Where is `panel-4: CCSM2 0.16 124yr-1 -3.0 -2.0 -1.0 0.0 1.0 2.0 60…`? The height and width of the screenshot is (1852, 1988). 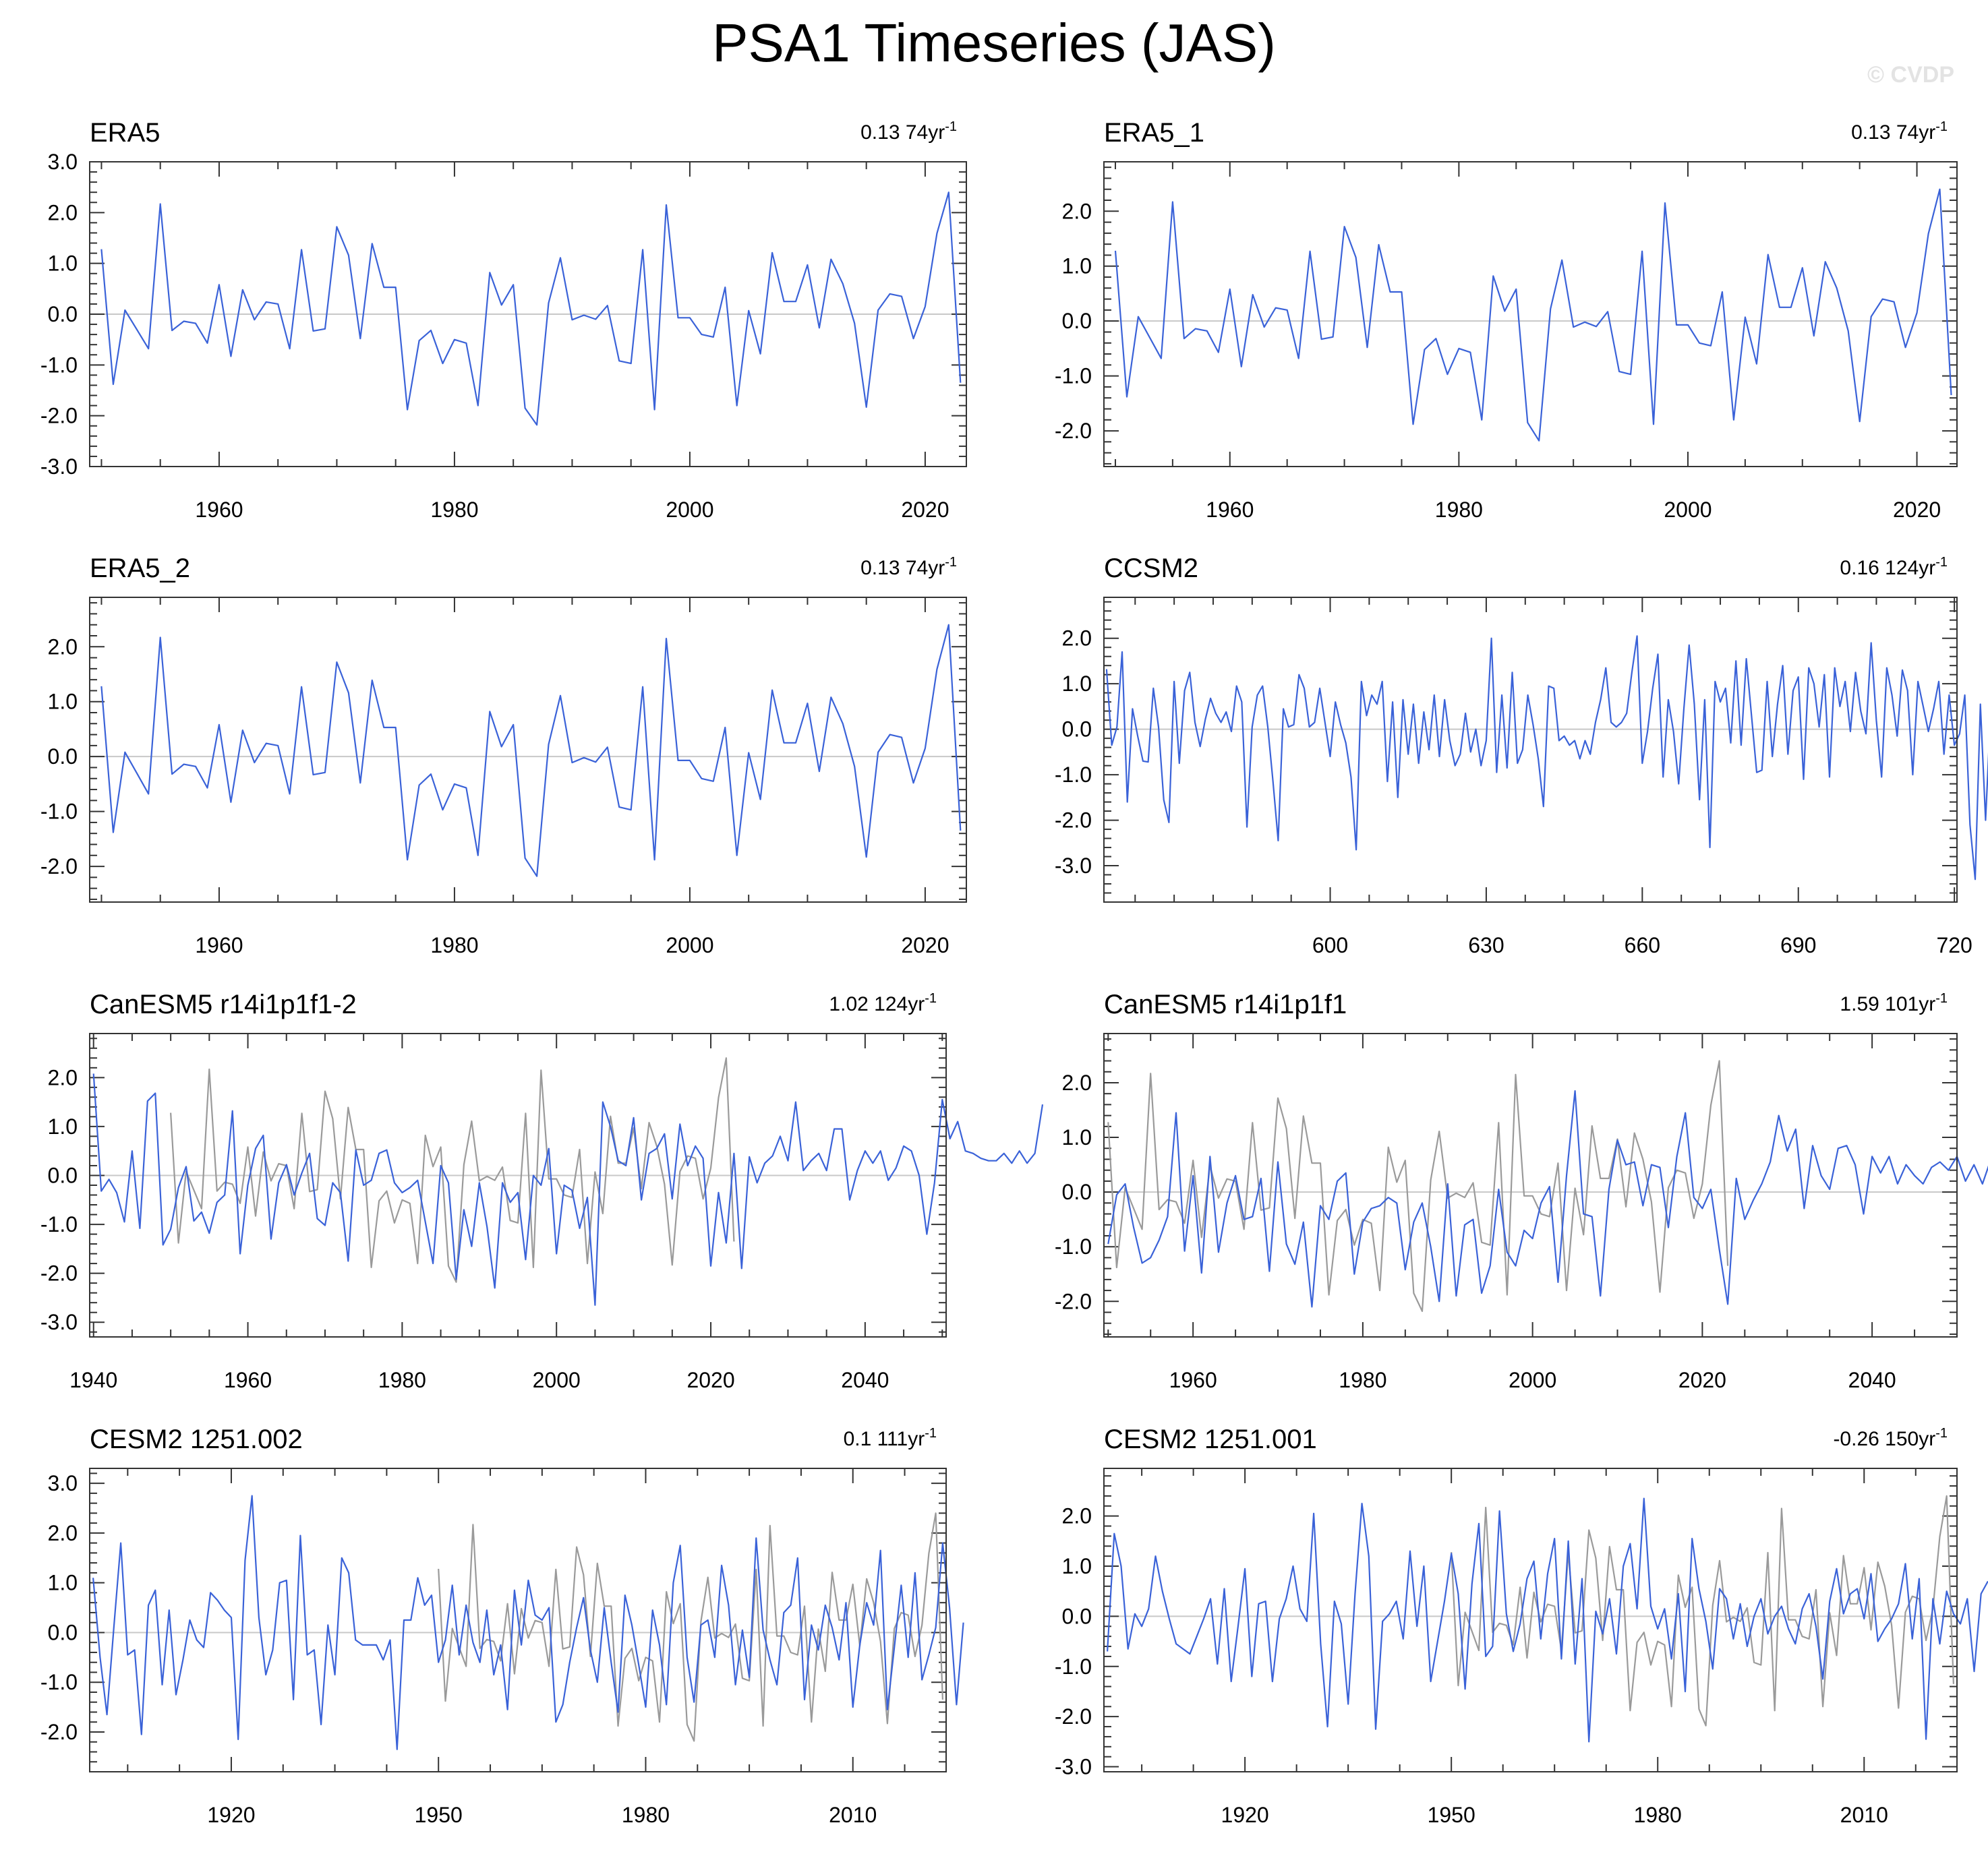
panel-4: CCSM2 0.16 124yr-1 -3.0 -2.0 -1.0 0.0 1.0 2.0 60… is located at coordinates (1522, 755).